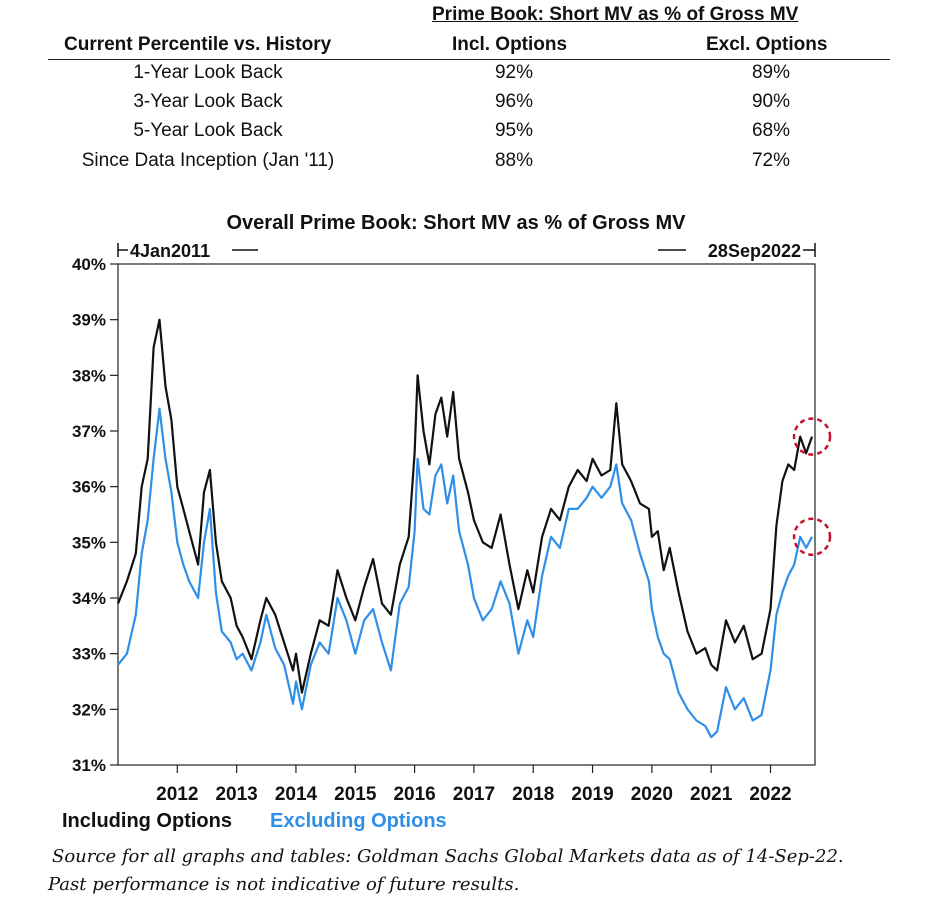 The image size is (941, 905). I want to click on x-tick-label: 2022, so click(770, 794).